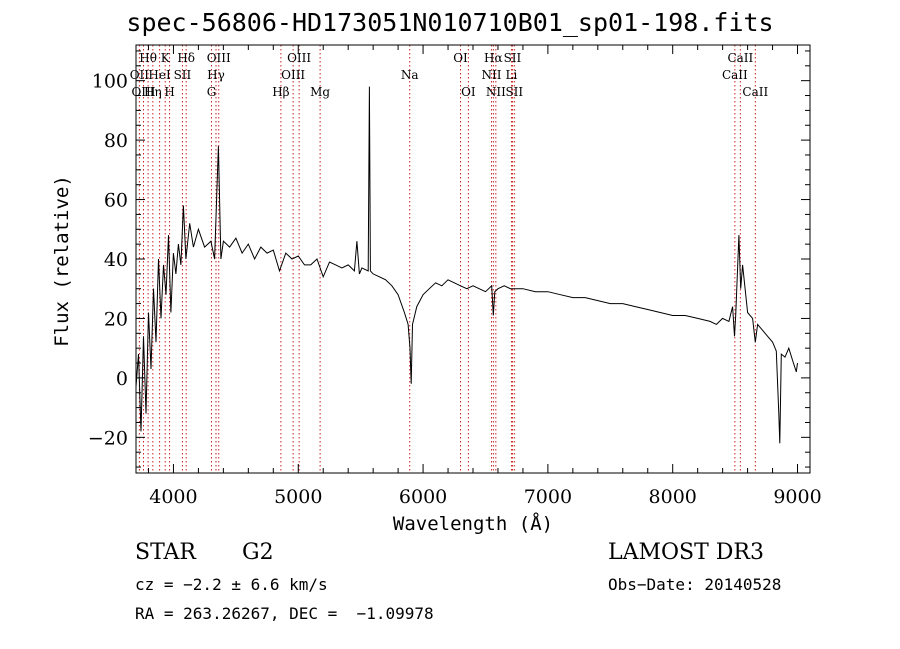 The height and width of the screenshot is (649, 900). What do you see at coordinates (298, 497) in the screenshot?
I see `x-tick-label: 5000` at bounding box center [298, 497].